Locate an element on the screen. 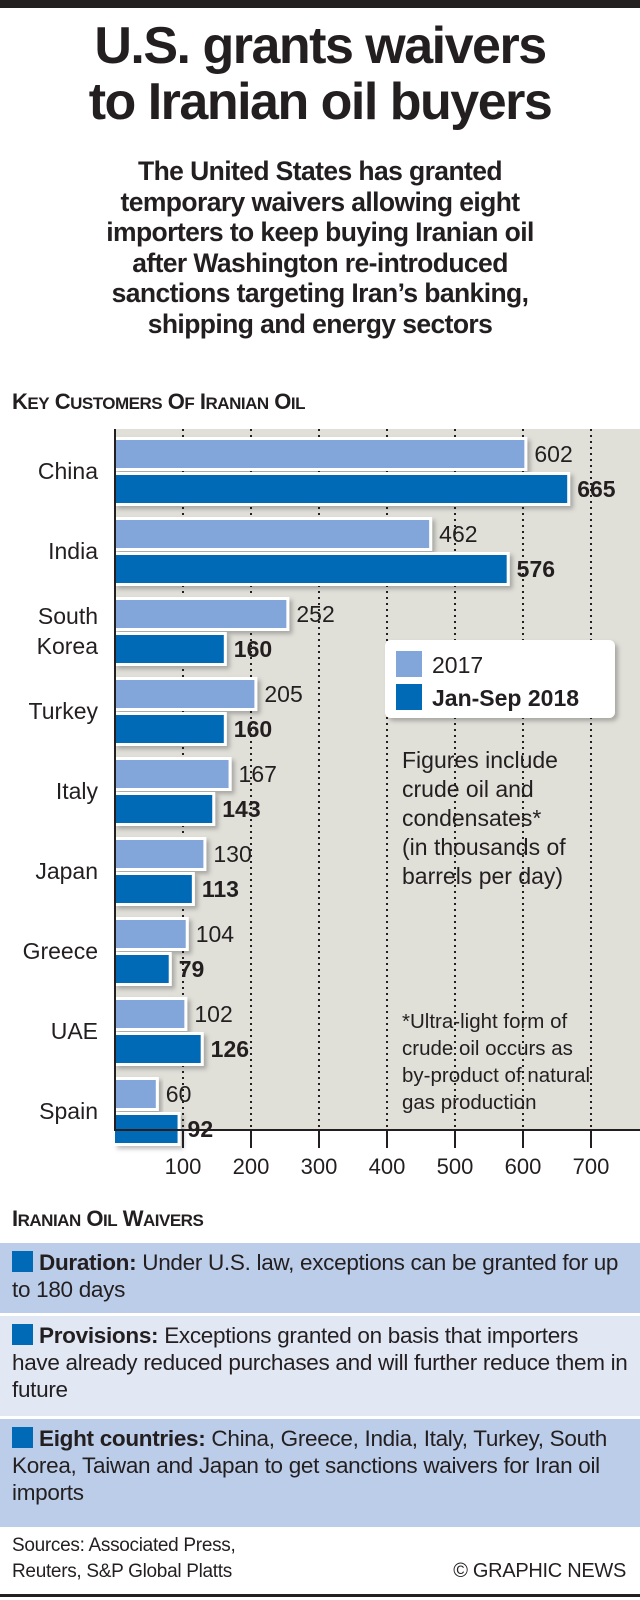 This screenshot has height=1600, width=640. category-label: Greece is located at coordinates (60, 951).